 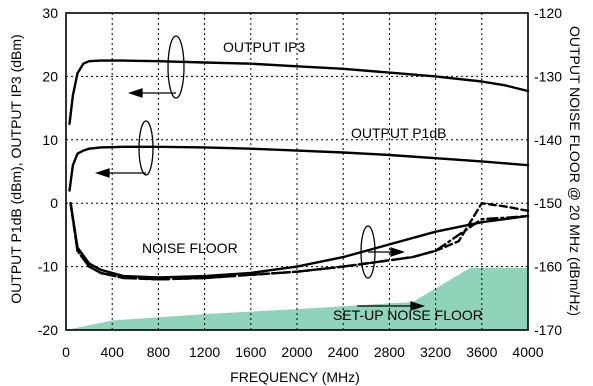 What do you see at coordinates (50, 76) in the screenshot?
I see `y-tick-label-left: 20` at bounding box center [50, 76].